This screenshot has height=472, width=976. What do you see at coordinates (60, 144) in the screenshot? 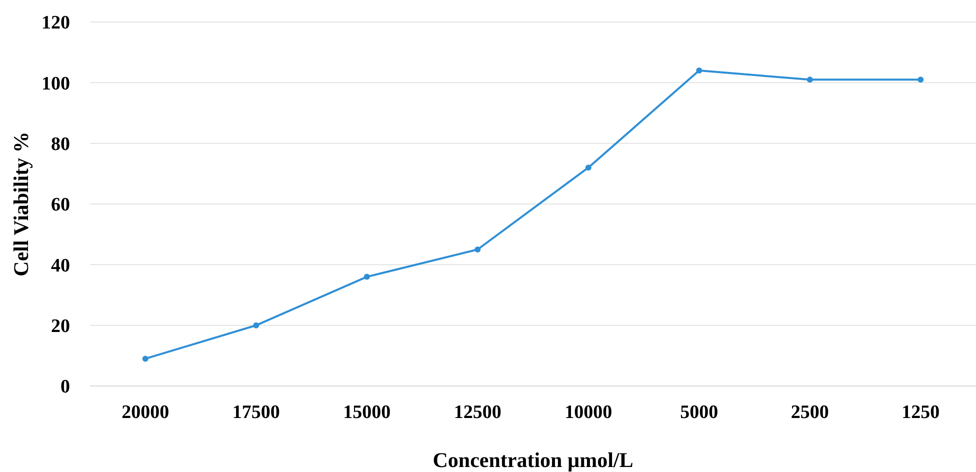
I see `y-tick-label: 80` at bounding box center [60, 144].